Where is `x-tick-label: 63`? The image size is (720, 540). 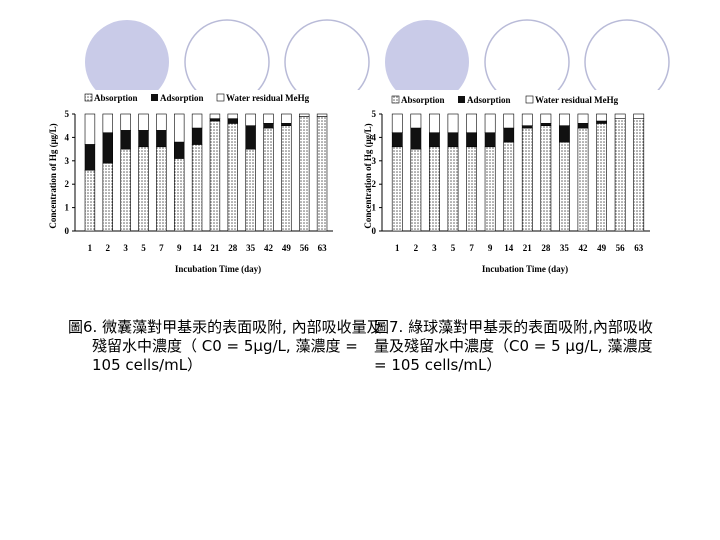
x-tick-label: 63 is located at coordinates (639, 248).